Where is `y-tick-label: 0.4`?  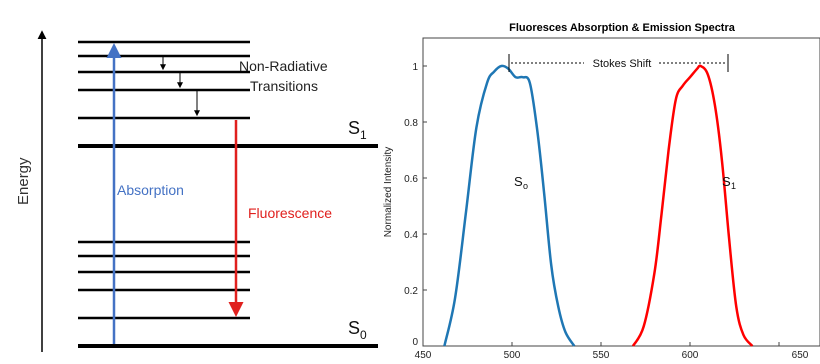 y-tick-label: 0.4 is located at coordinates (411, 235).